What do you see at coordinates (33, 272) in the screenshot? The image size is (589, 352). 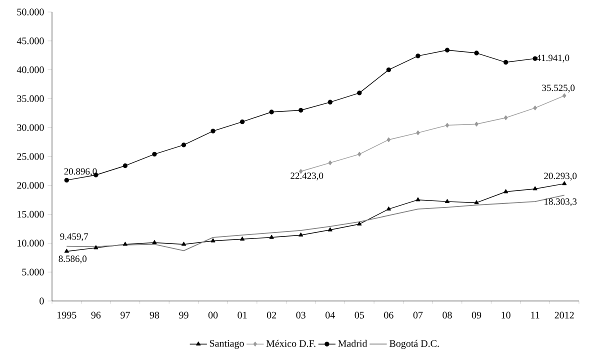 I see `y-tick-label: 5.000` at bounding box center [33, 272].